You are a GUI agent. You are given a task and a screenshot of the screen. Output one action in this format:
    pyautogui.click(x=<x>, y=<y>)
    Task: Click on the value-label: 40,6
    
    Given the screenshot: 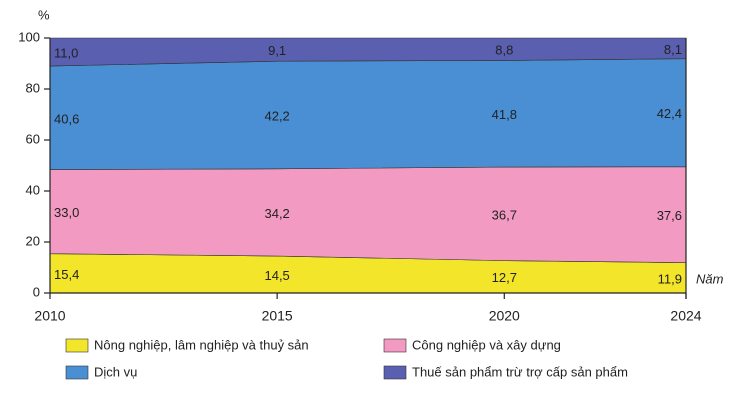 What is the action you would take?
    pyautogui.click(x=66, y=118)
    